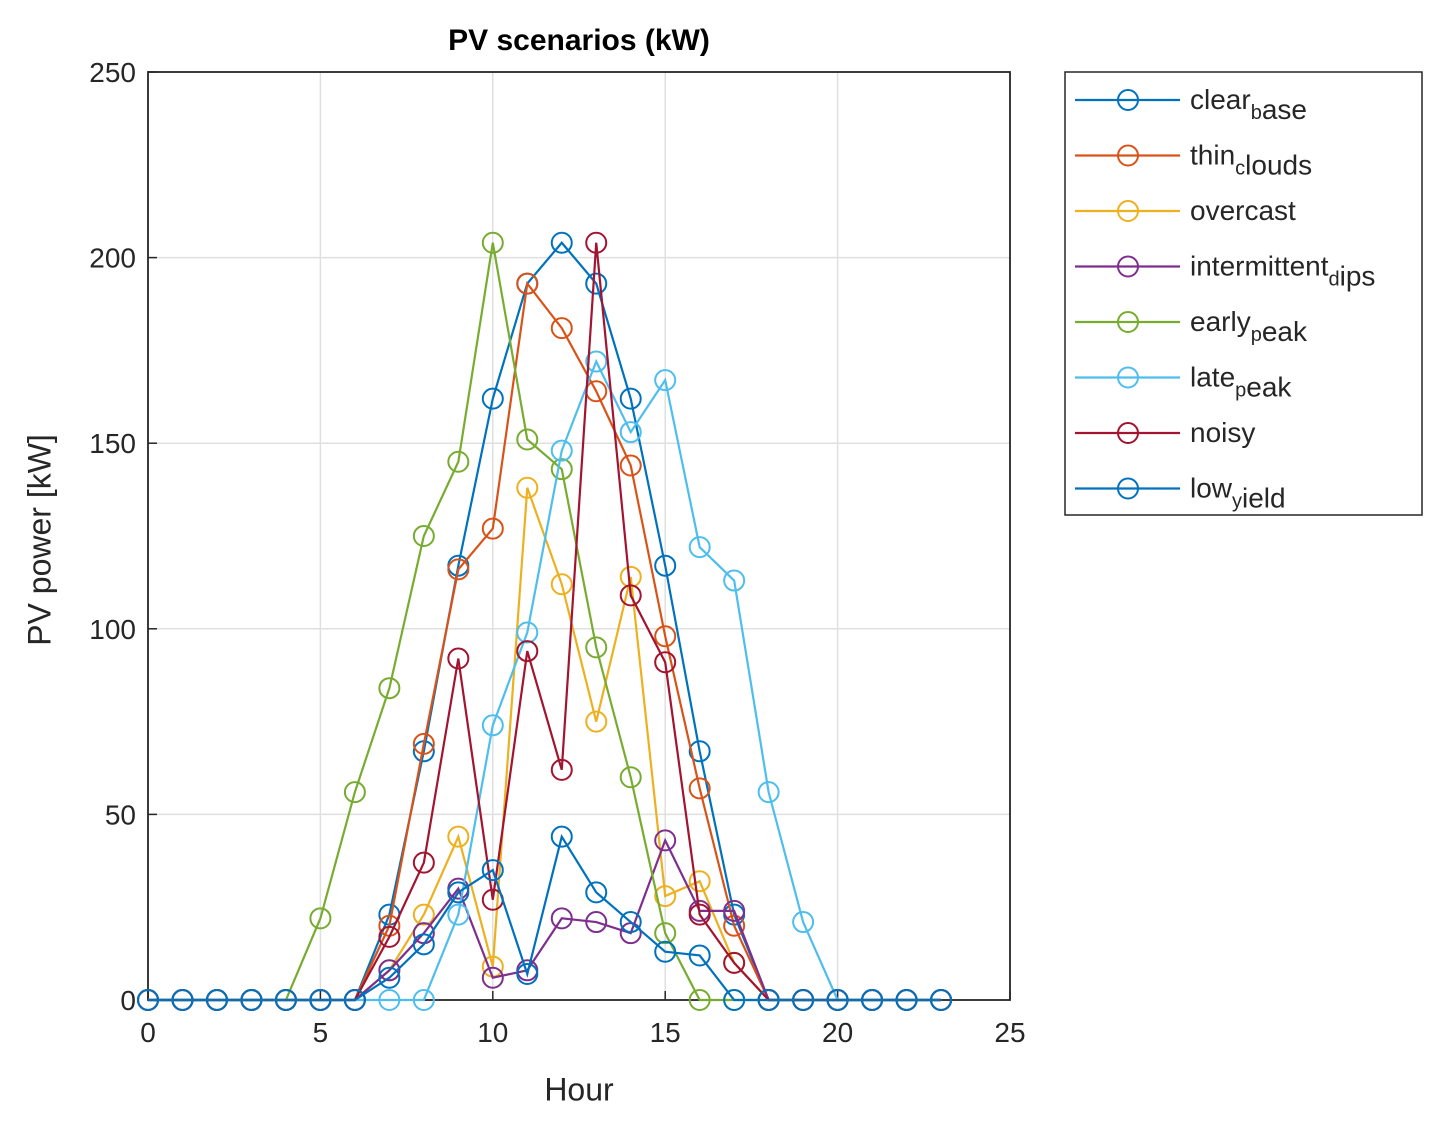 The width and height of the screenshot is (1443, 1130). I want to click on x-tick-label: 25, so click(1009, 1032).